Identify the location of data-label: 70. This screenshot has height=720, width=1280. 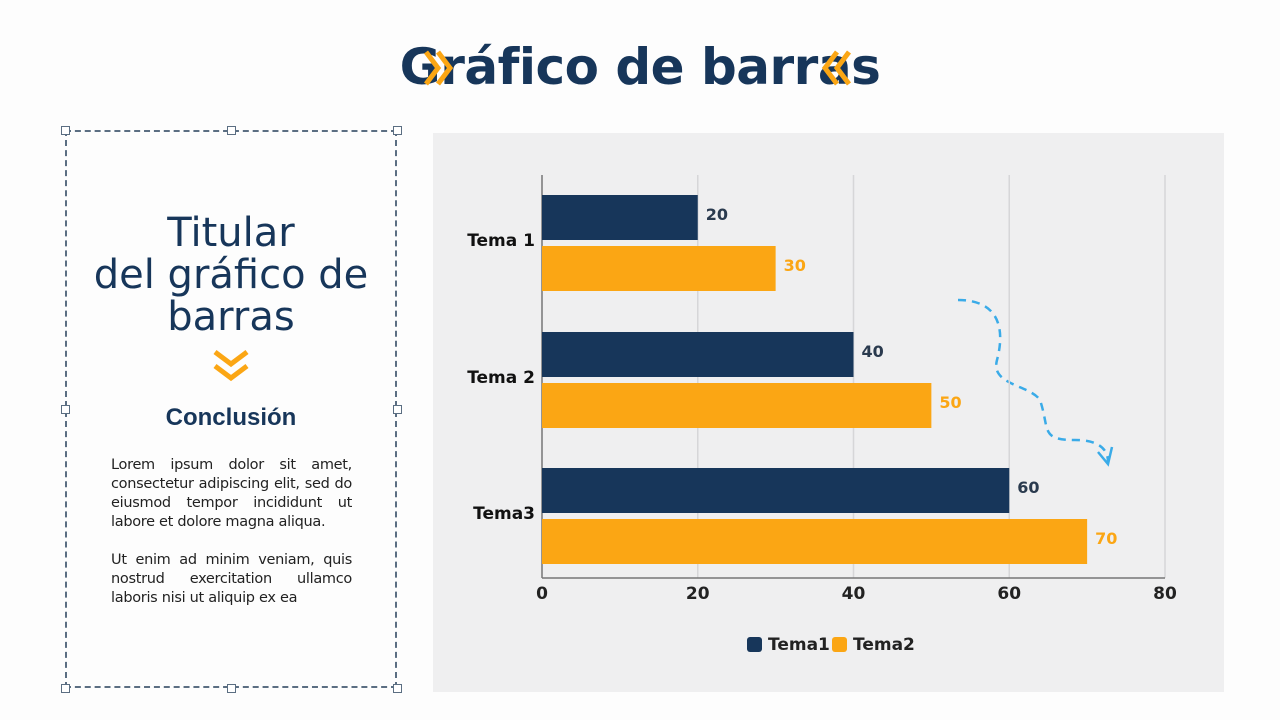
(1106, 538).